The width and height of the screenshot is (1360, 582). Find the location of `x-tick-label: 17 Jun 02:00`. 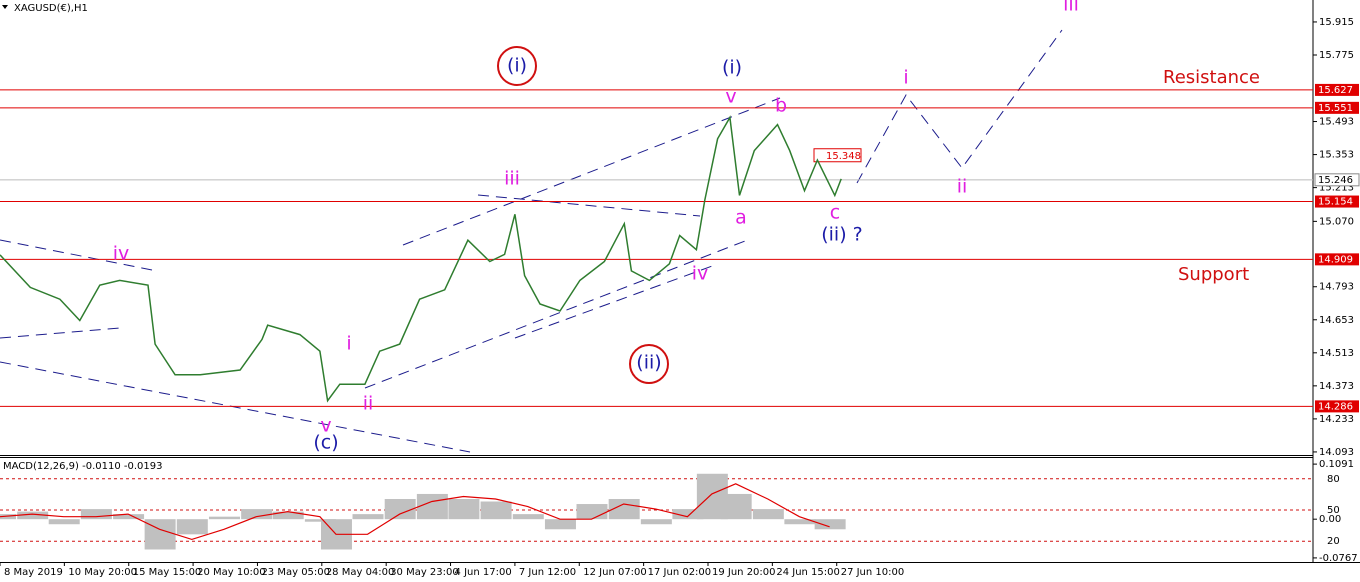

x-tick-label: 17 Jun 02:00 is located at coordinates (680, 572).